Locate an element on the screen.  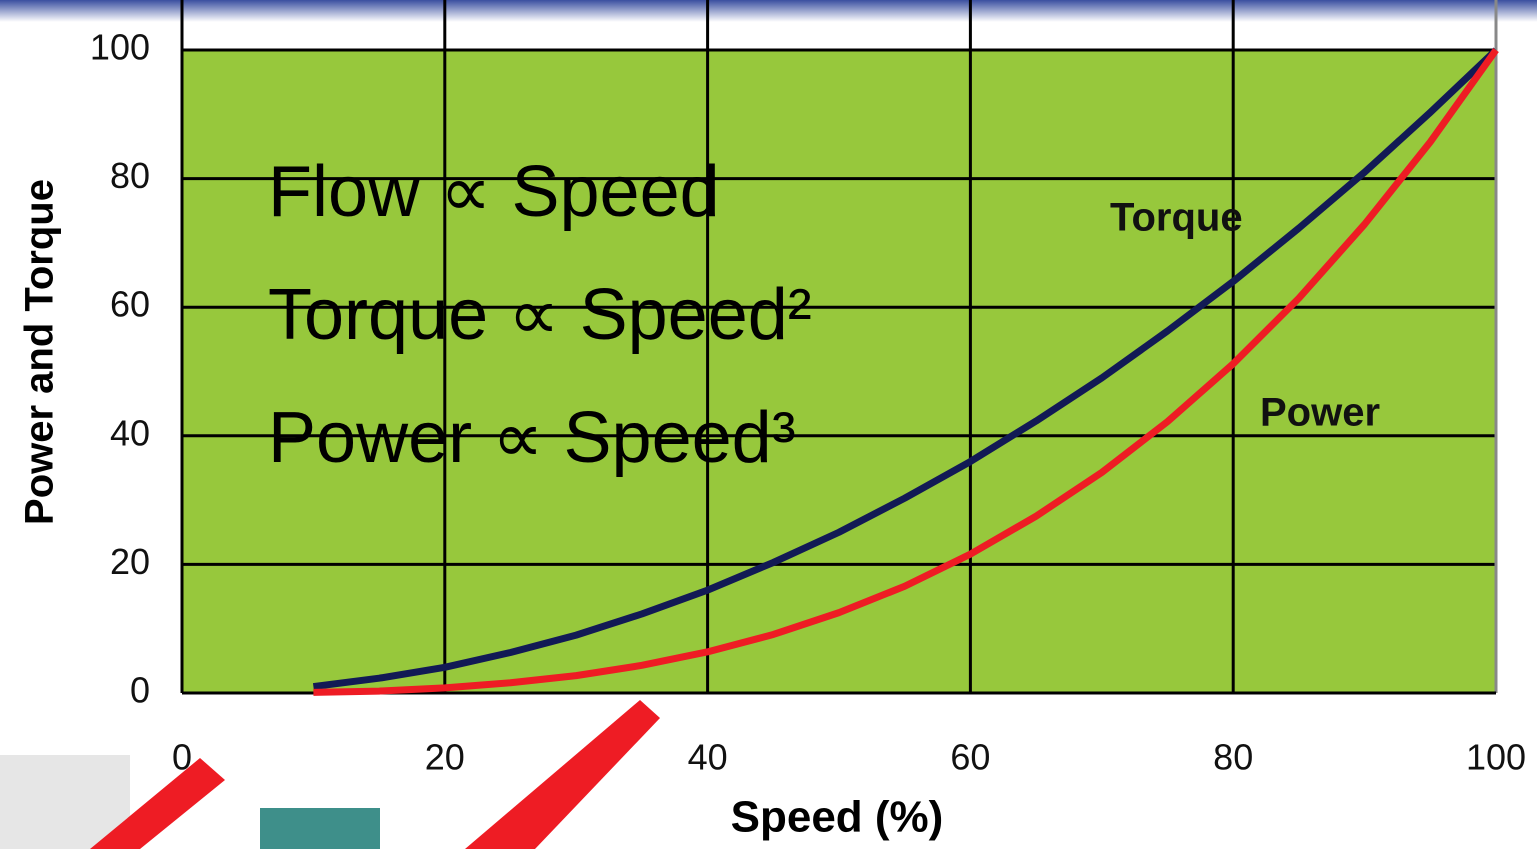
annotation: Power ∝ Speed³ is located at coordinates (532, 438).